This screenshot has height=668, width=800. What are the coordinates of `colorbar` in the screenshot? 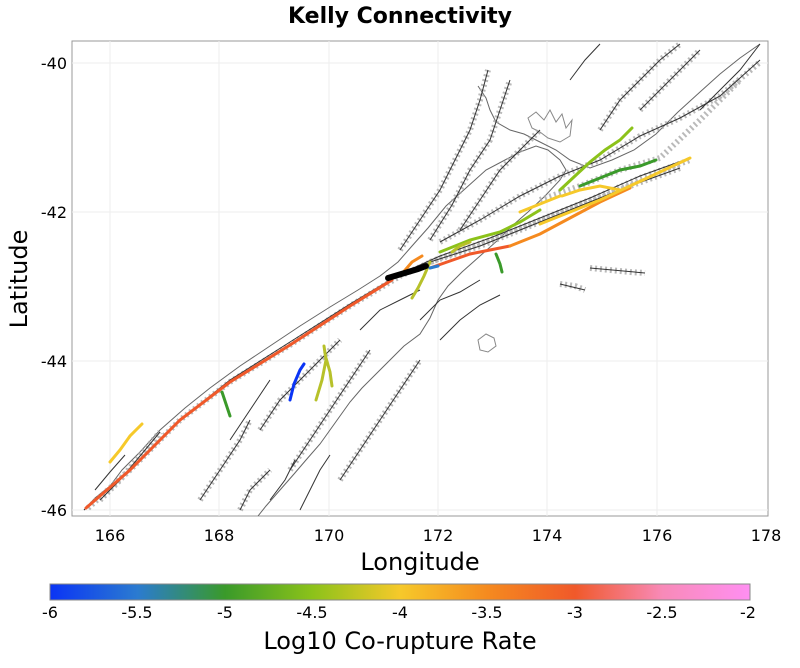 It's located at (400, 592).